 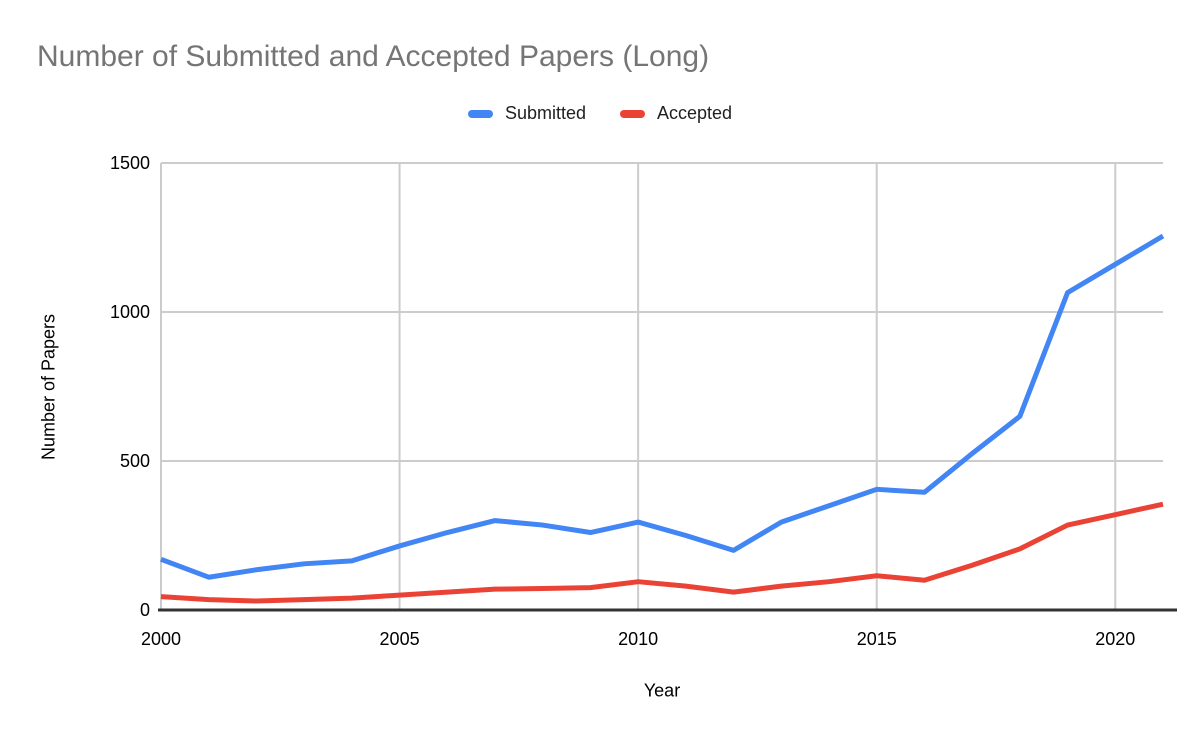 I want to click on x-axis-title: Year, so click(x=662, y=690).